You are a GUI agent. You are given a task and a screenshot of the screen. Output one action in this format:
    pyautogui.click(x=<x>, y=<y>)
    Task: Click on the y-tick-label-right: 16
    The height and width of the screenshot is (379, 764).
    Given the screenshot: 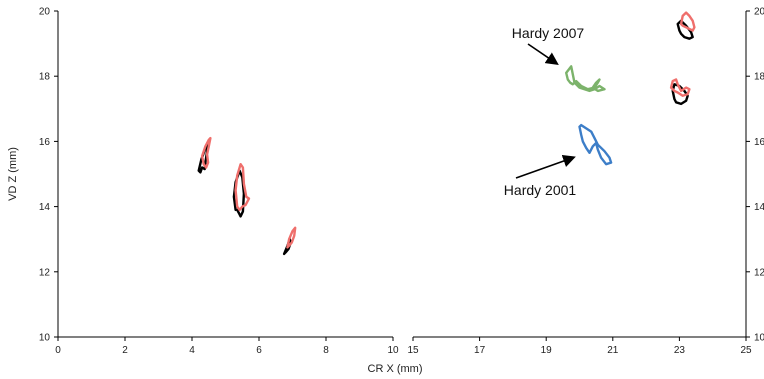 What is the action you would take?
    pyautogui.click(x=759, y=142)
    